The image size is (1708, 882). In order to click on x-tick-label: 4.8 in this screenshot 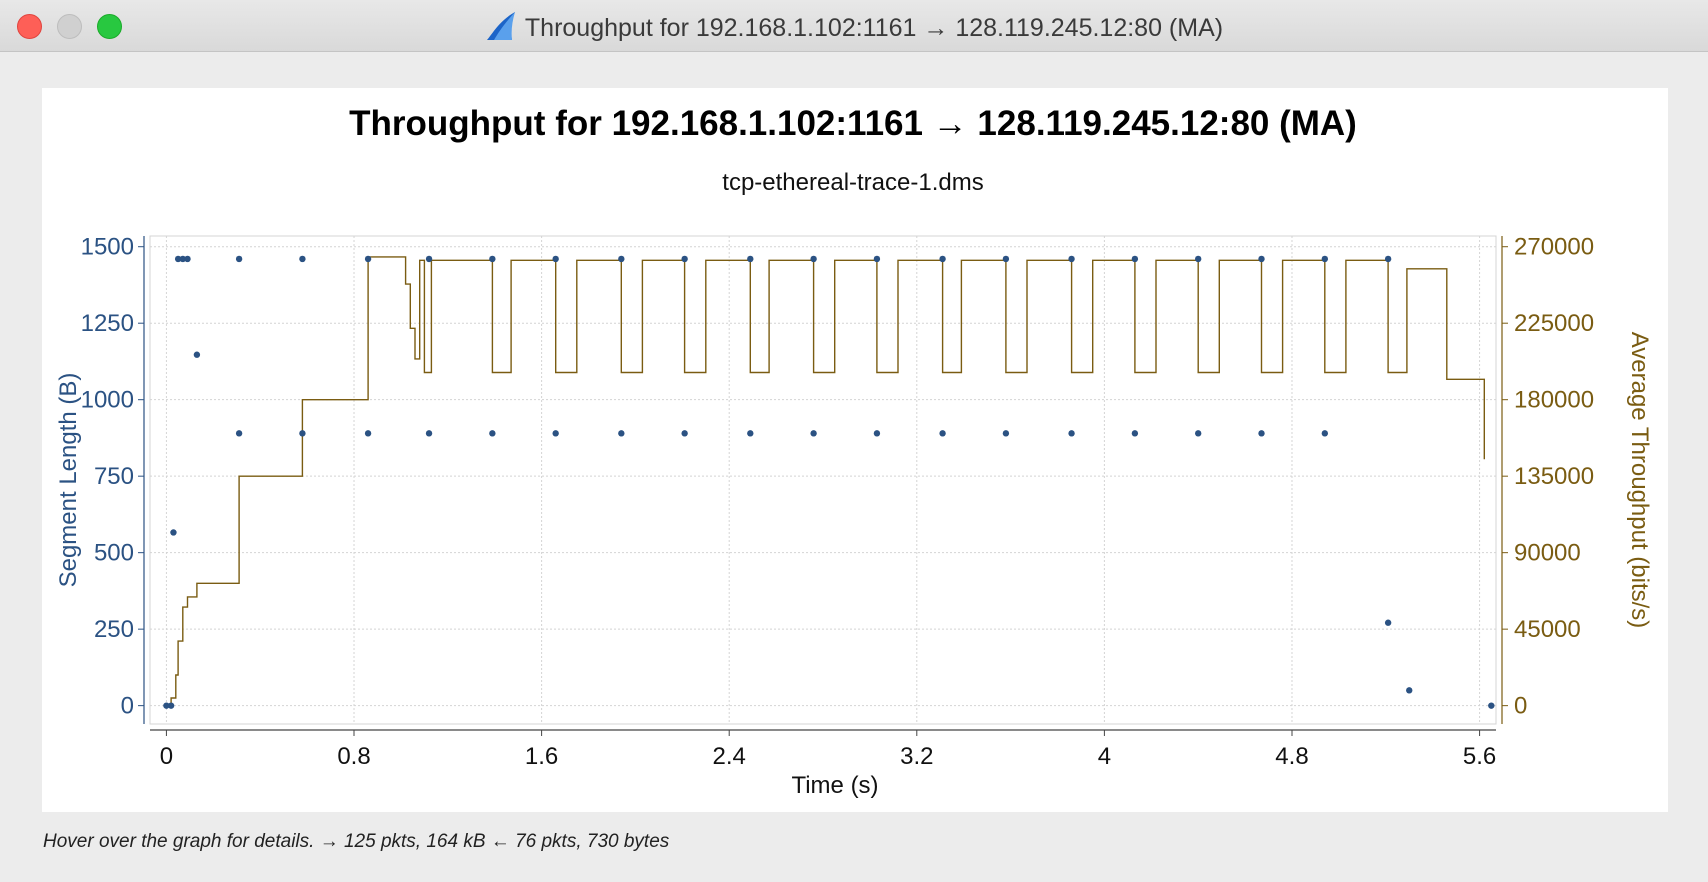, I will do `click(1291, 756)`.